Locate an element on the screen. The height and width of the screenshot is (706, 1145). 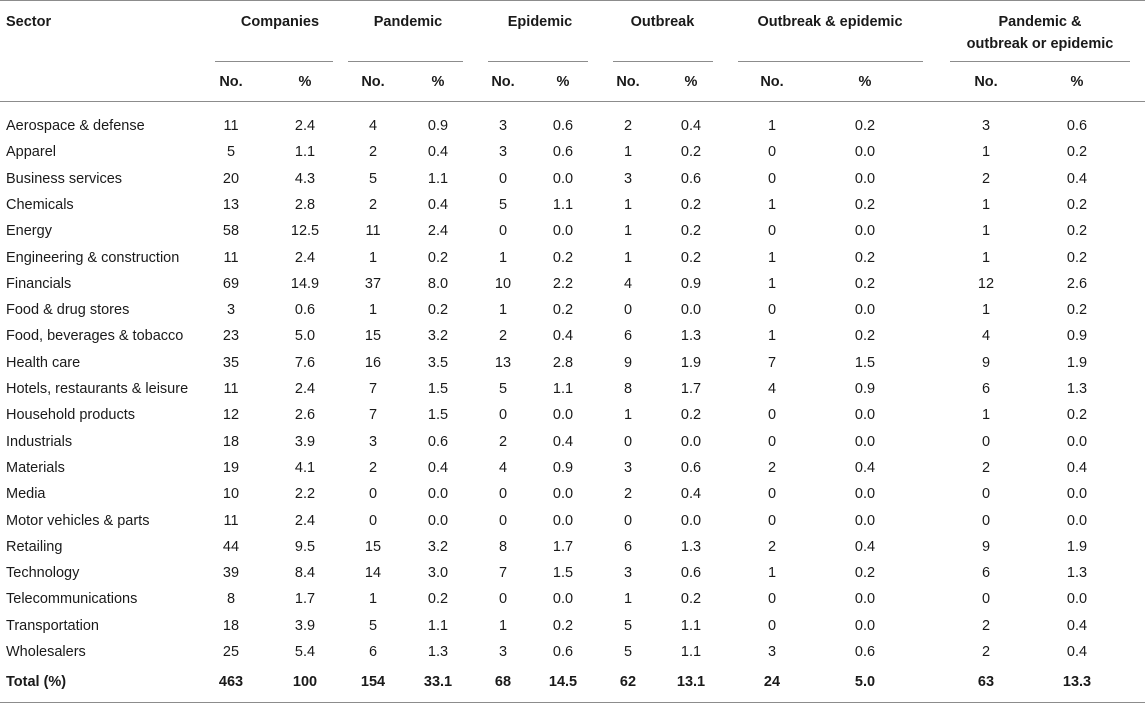
count-cell: 44 is located at coordinates (231, 547).